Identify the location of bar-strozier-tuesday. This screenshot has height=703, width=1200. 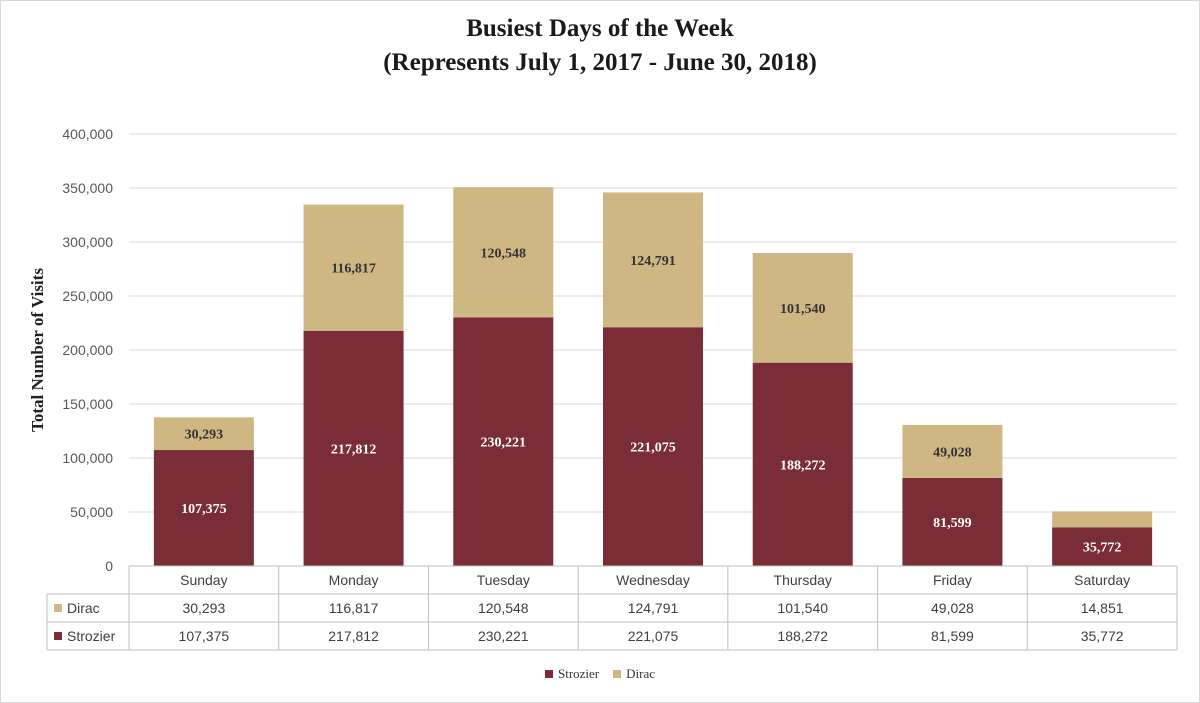
(503, 441).